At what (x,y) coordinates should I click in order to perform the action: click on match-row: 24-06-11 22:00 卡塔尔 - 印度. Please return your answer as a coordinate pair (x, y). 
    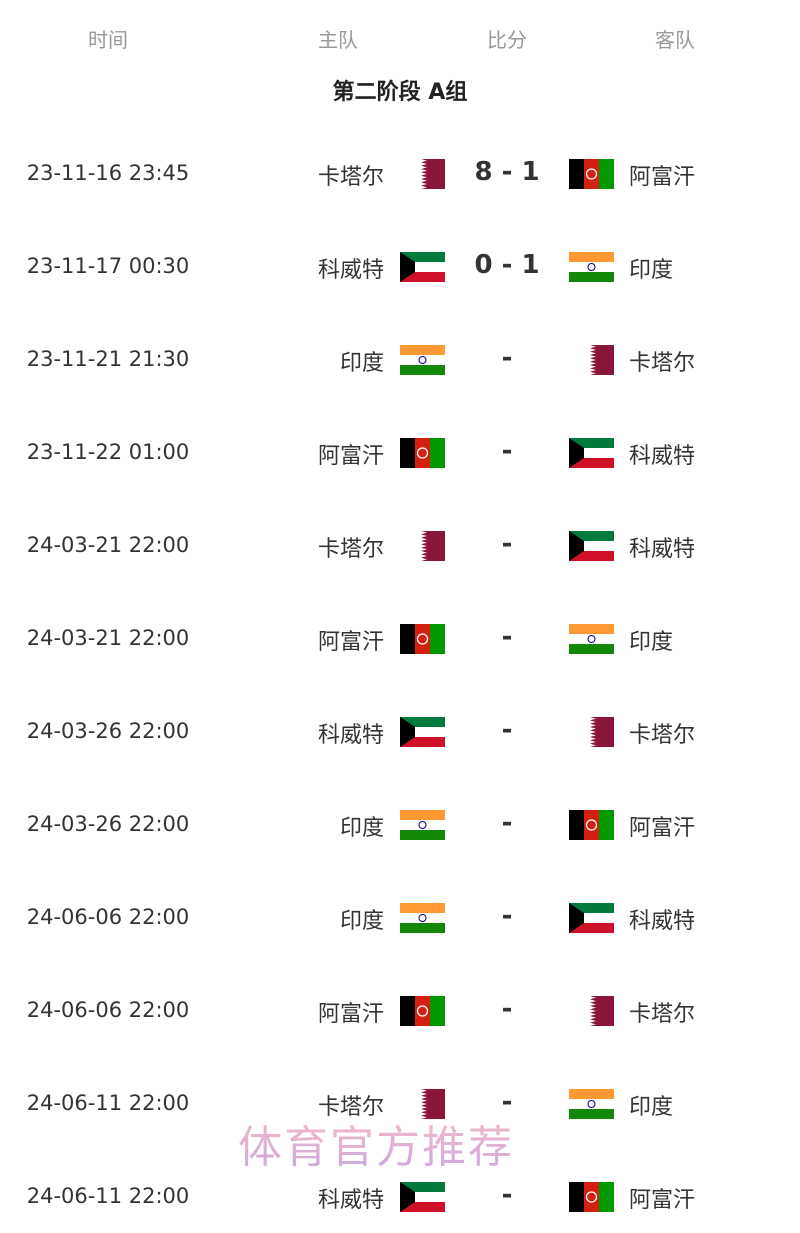
    Looking at the image, I should click on (400, 1103).